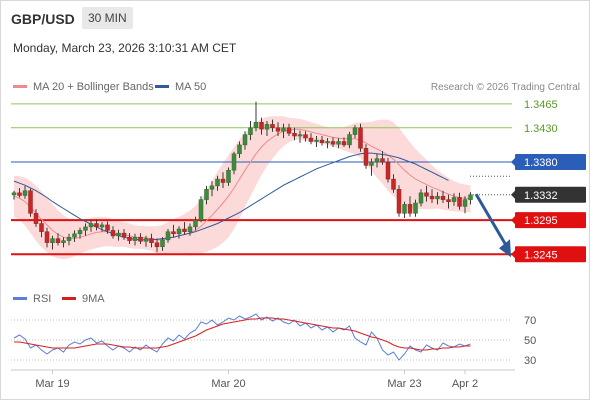  I want to click on x-tick-label: Mar 23, so click(404, 384).